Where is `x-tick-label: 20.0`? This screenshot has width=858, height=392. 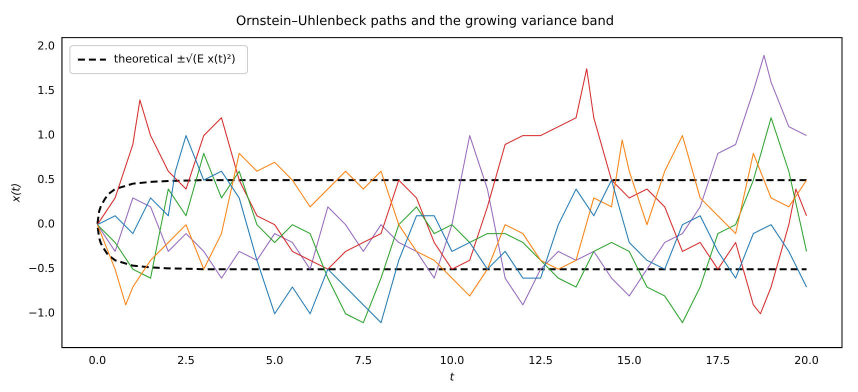
x-tick-label: 20.0 is located at coordinates (806, 361).